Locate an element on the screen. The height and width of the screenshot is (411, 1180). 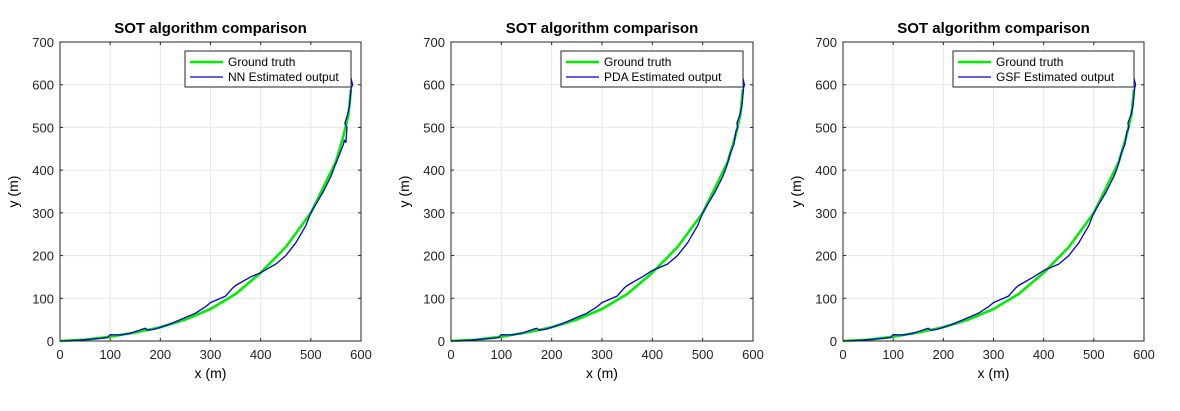
legend-entry: PDA Estimated output is located at coordinates (663, 77).